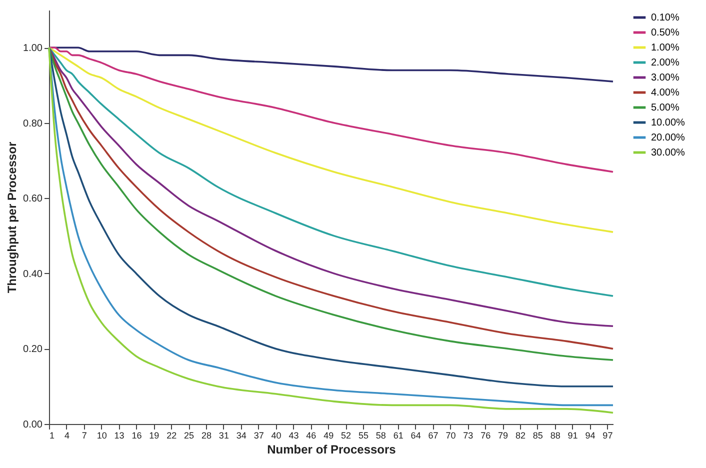 Image resolution: width=706 pixels, height=468 pixels. What do you see at coordinates (590, 435) in the screenshot?
I see `x-tick-label: 94` at bounding box center [590, 435].